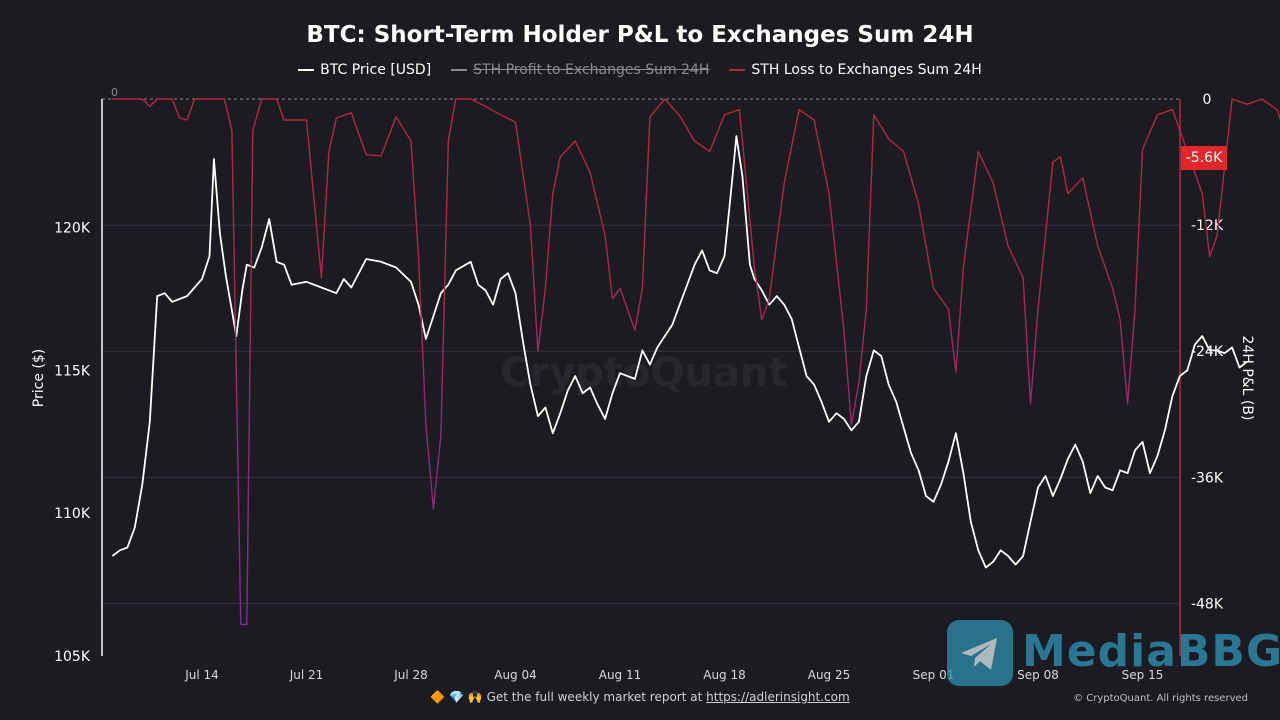 The image size is (1280, 720). What do you see at coordinates (114, 92) in the screenshot?
I see `zero-line-label: 0` at bounding box center [114, 92].